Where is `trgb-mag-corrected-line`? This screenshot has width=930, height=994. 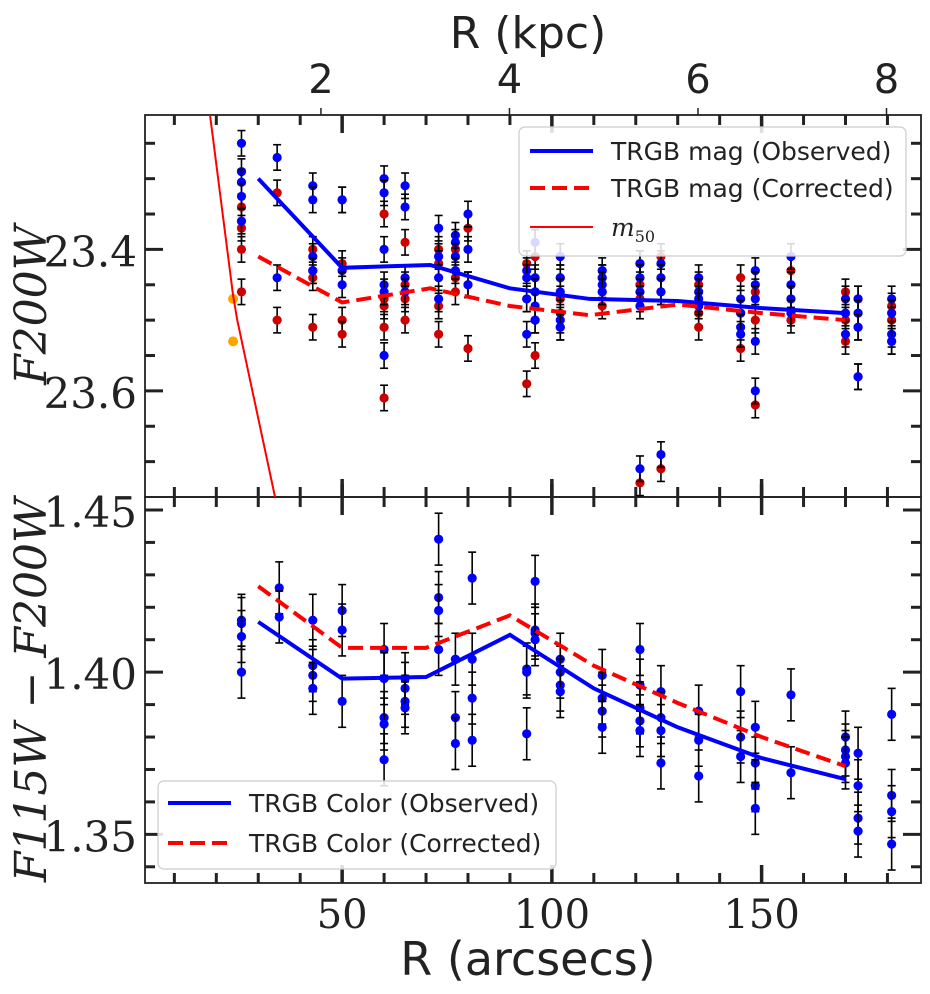
trgb-mag-corrected-line is located at coordinates (551, 288).